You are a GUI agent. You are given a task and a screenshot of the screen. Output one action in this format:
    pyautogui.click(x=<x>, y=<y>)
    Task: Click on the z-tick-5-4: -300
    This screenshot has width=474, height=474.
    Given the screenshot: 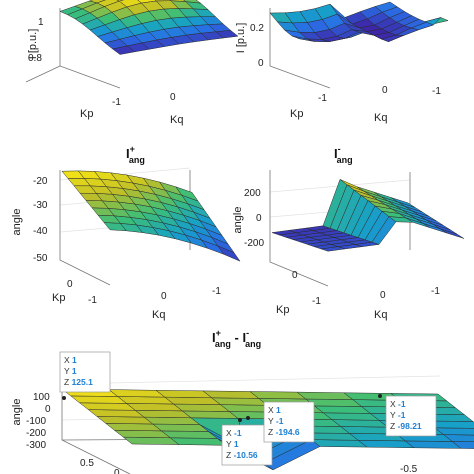 What is the action you would take?
    pyautogui.click(x=36, y=445)
    